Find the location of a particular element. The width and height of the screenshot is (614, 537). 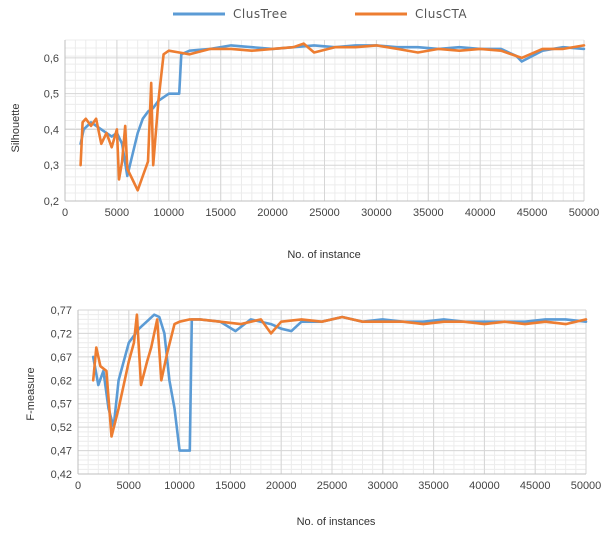

silhouette-y-ticks: 0,2 0,3 0,4 0,5 0,6 is located at coordinates (51, 130).